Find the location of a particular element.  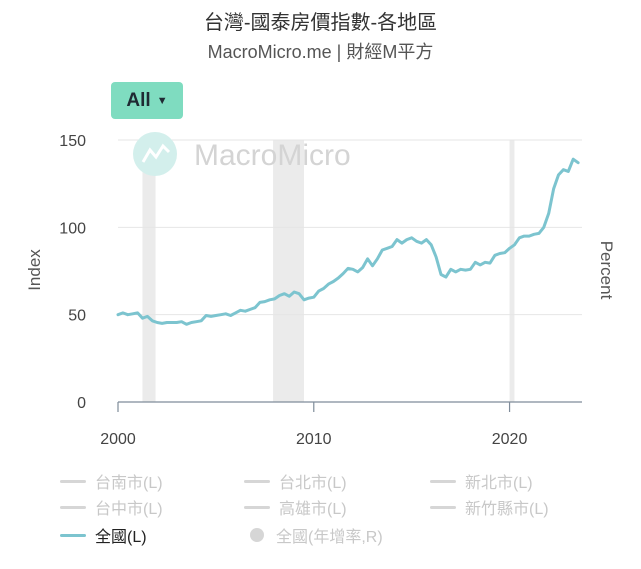

legend-item: 全國(L) is located at coordinates (103, 535).